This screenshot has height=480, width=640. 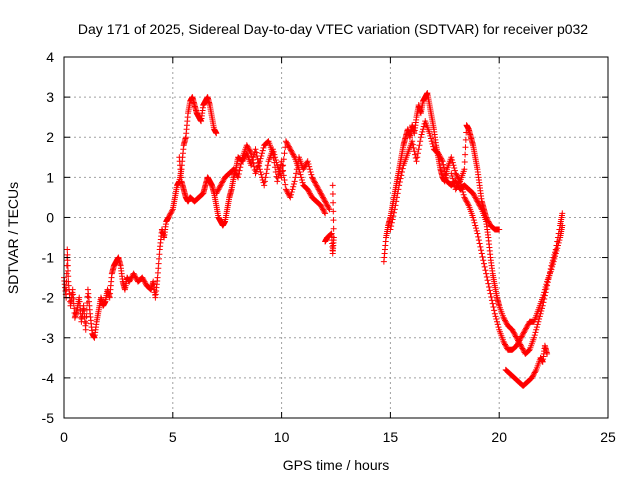 I want to click on y-axis-label: SDTVAR / TECUs, so click(x=13, y=238).